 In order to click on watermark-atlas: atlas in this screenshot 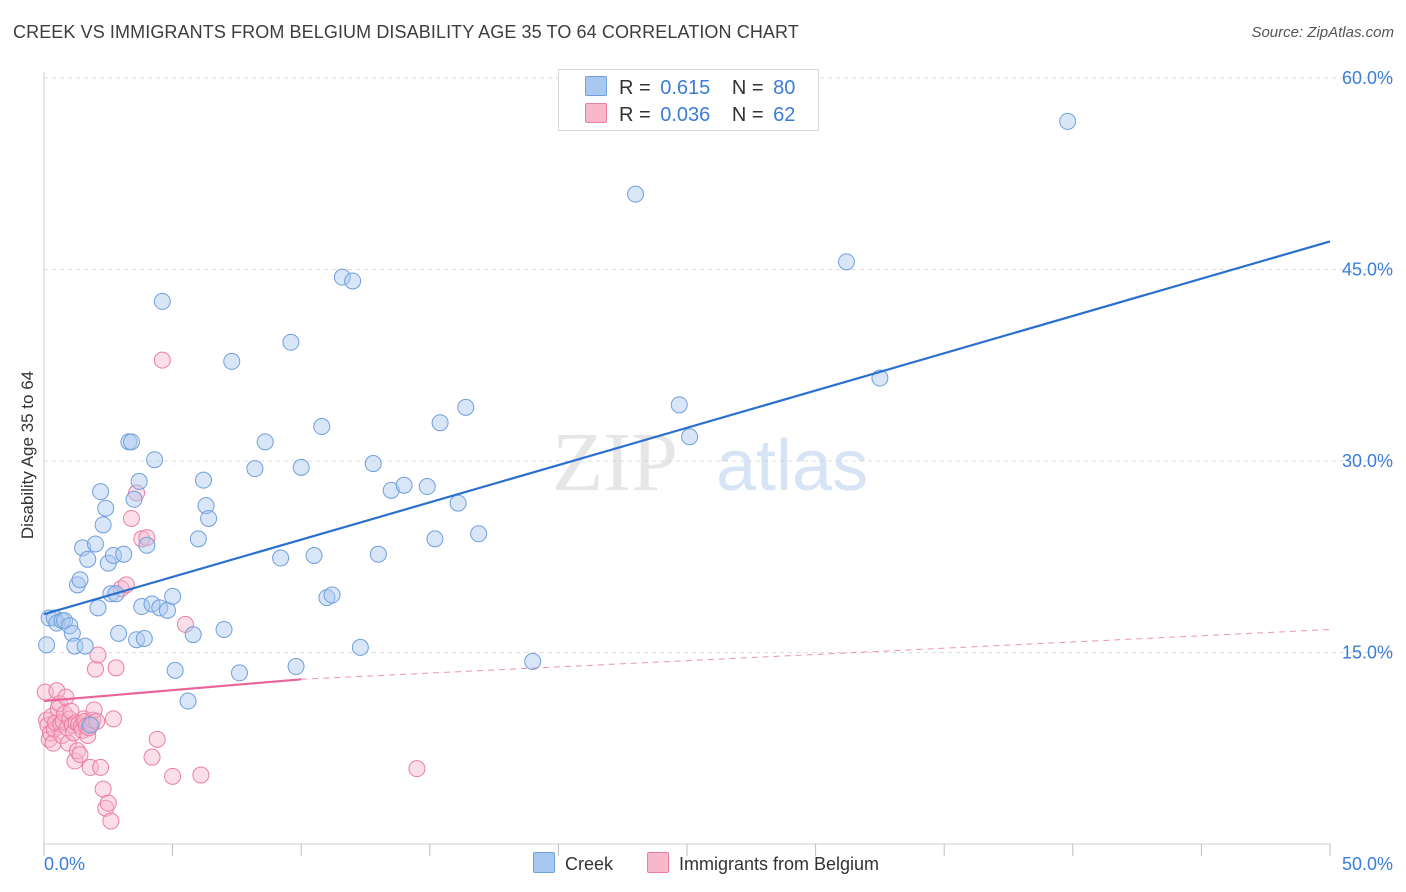, I will do `click(792, 466)`.